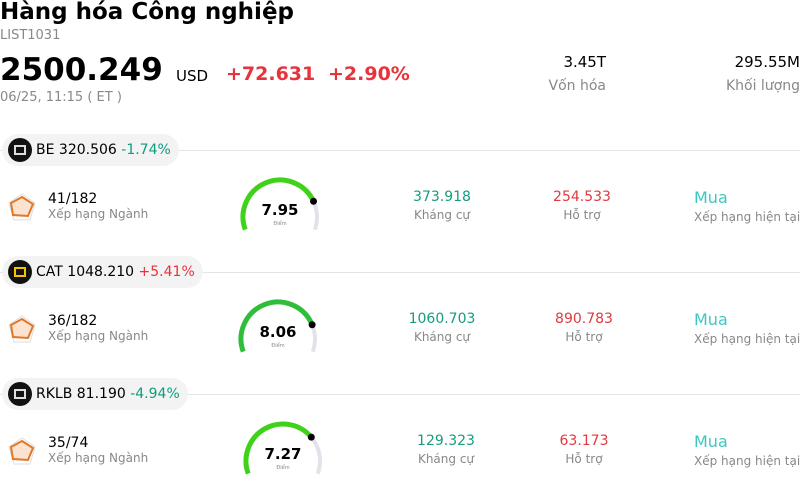  Describe the element at coordinates (54, 394) in the screenshot. I see `ticker: RKLB` at that location.